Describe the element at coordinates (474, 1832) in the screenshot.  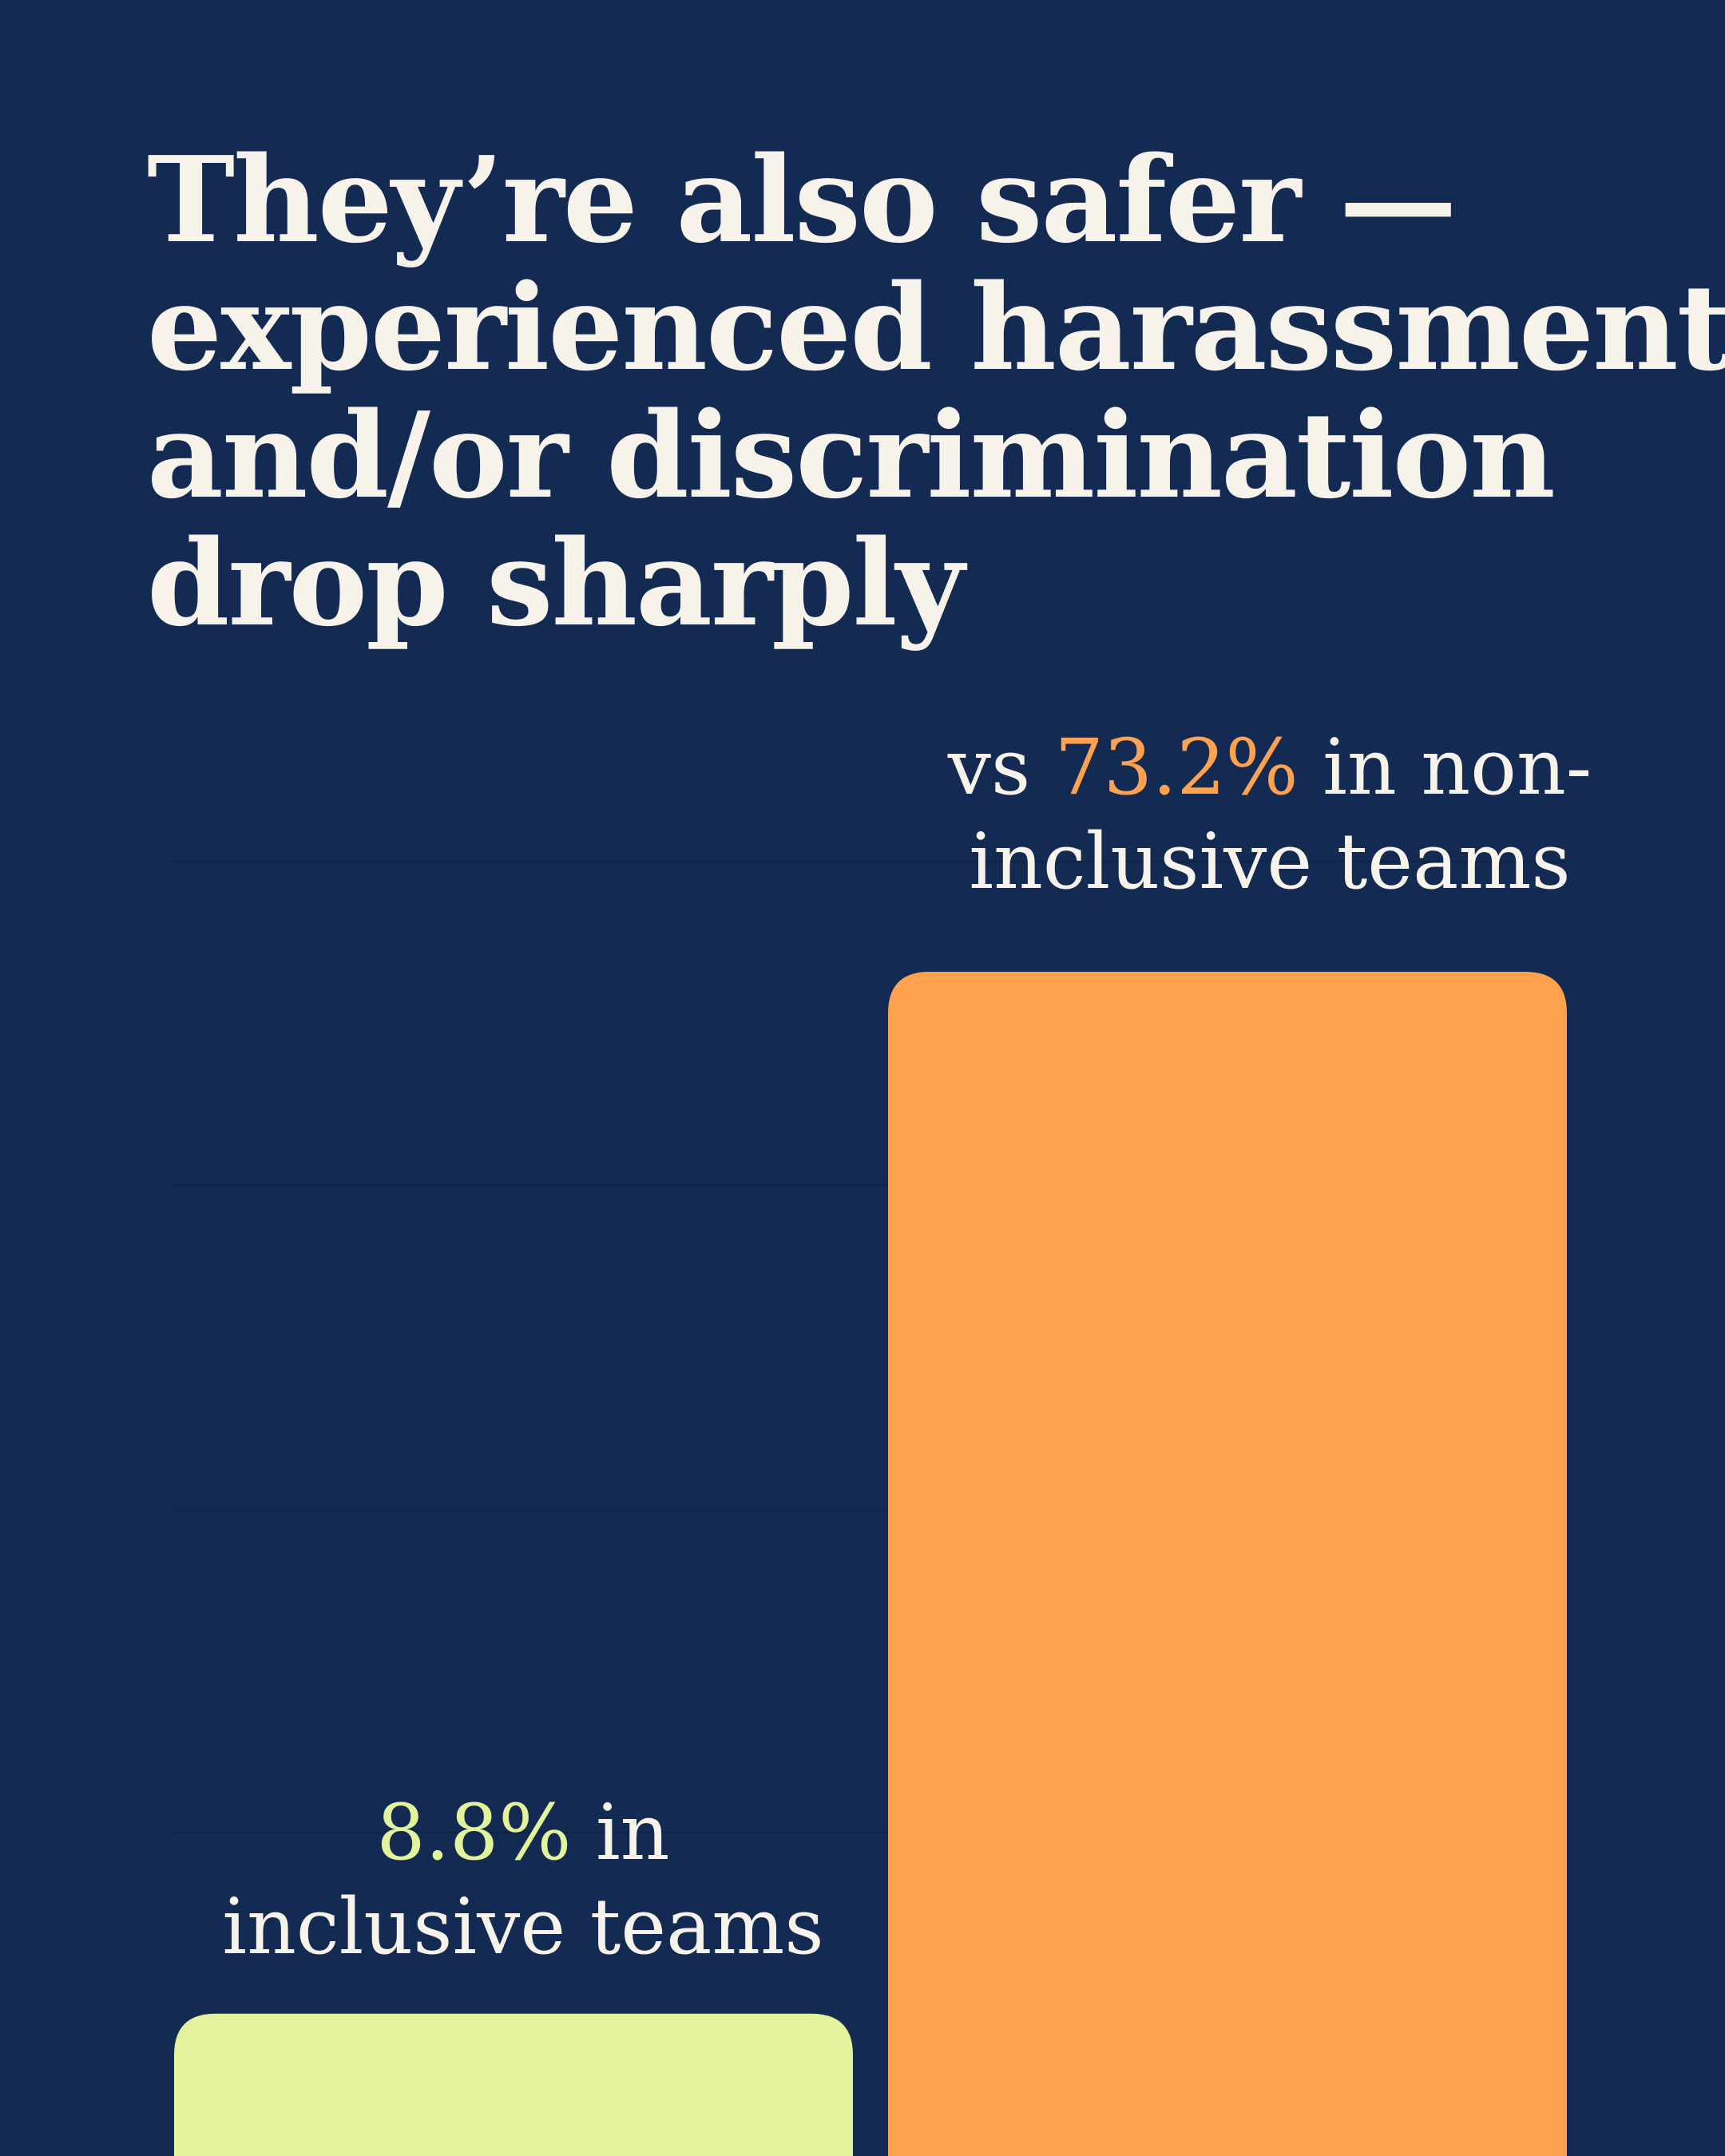
I see `inclusive-value: 8.8%` at that location.